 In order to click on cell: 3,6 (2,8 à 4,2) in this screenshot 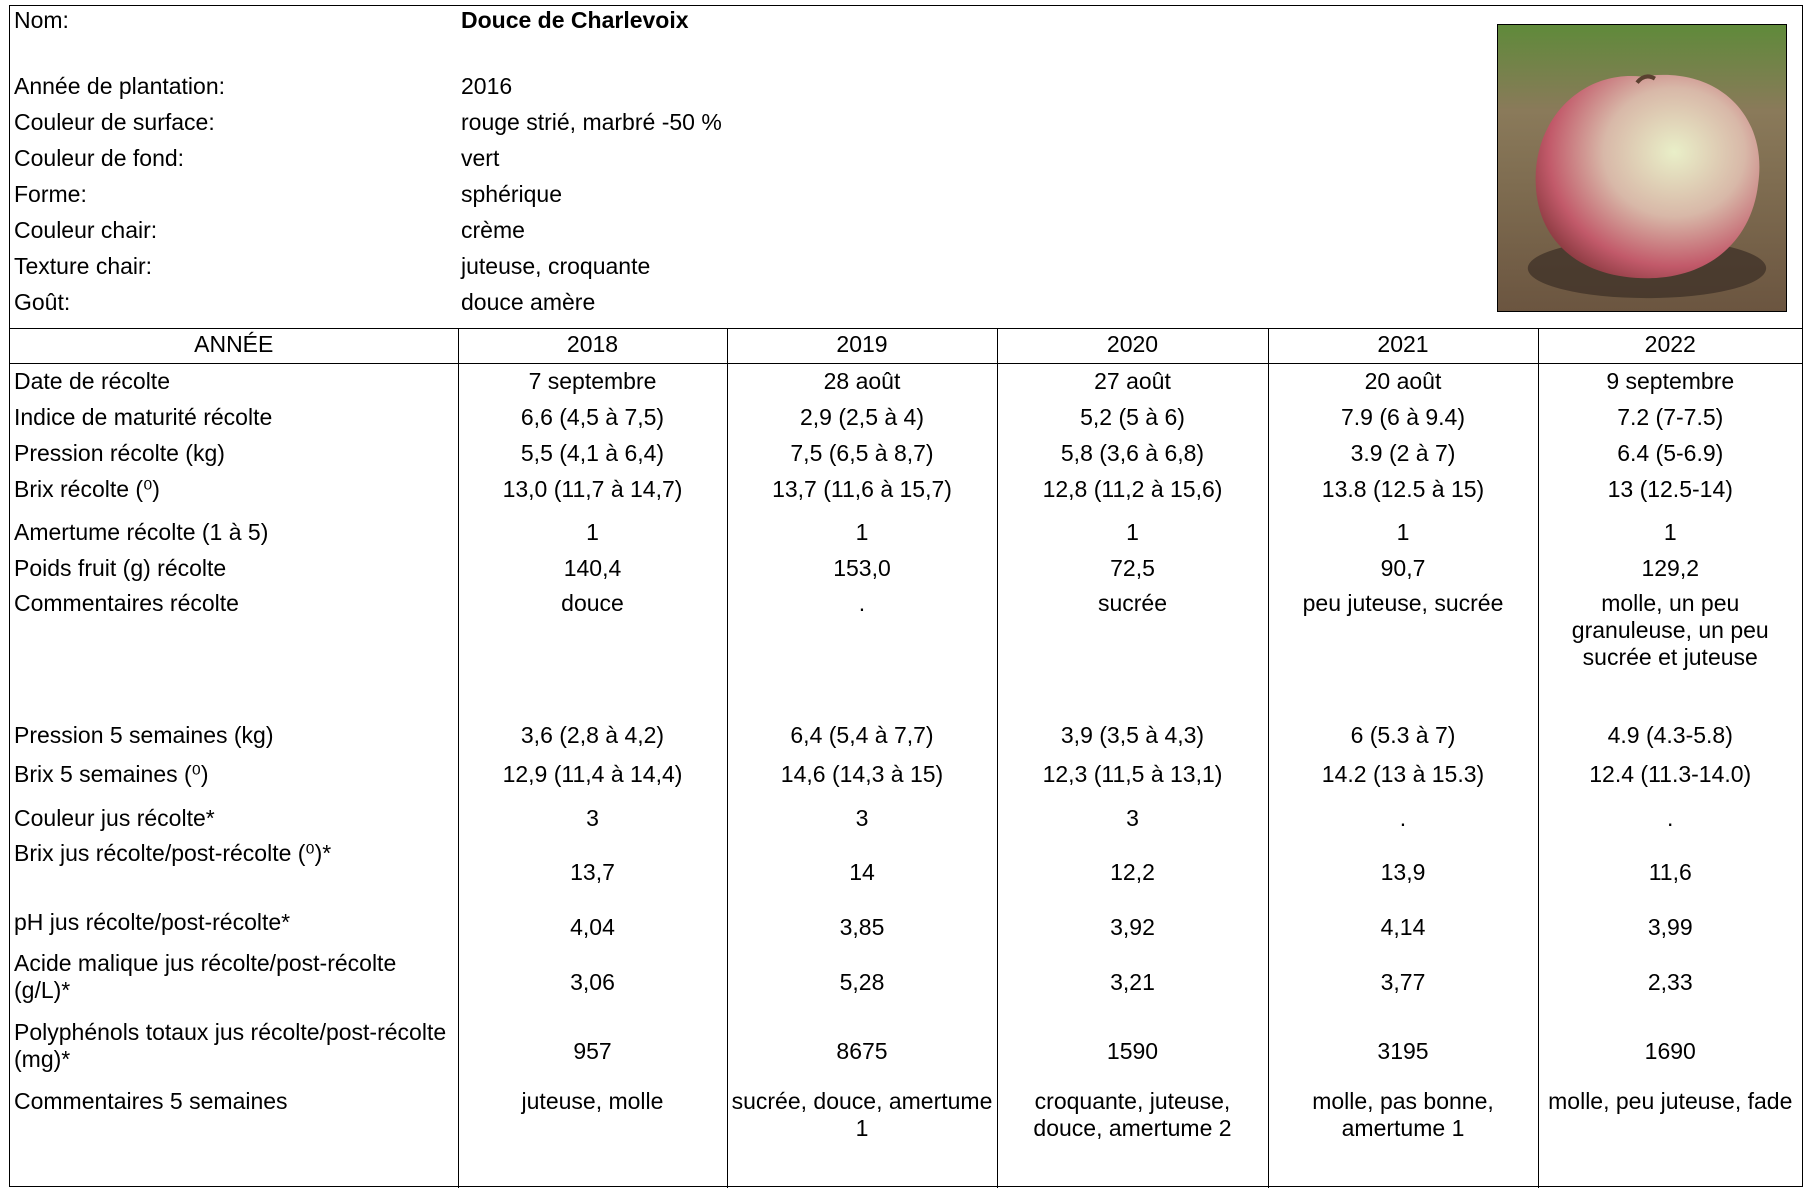, I will do `click(592, 737)`.